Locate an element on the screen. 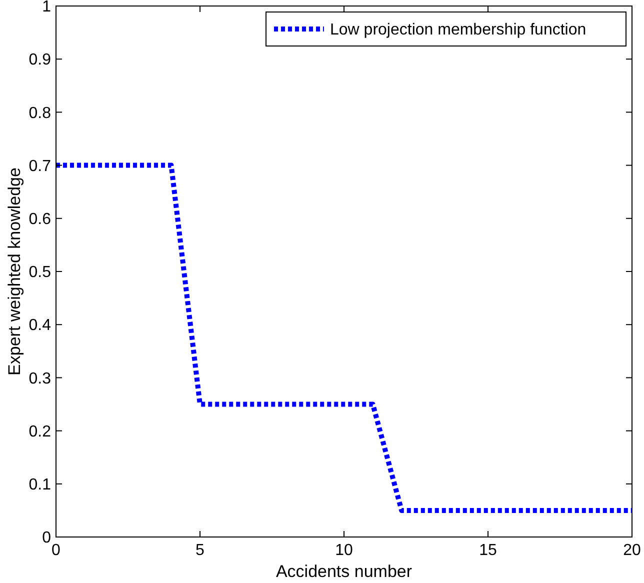  x-axis-title: Accidents number is located at coordinates (344, 571).